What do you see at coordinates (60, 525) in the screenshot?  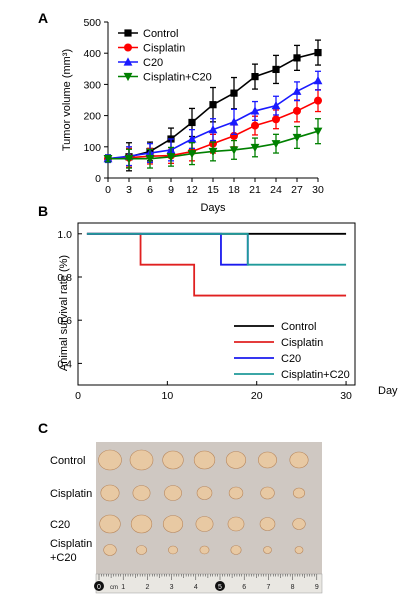 I see `photo-row-label: C20` at bounding box center [60, 525].